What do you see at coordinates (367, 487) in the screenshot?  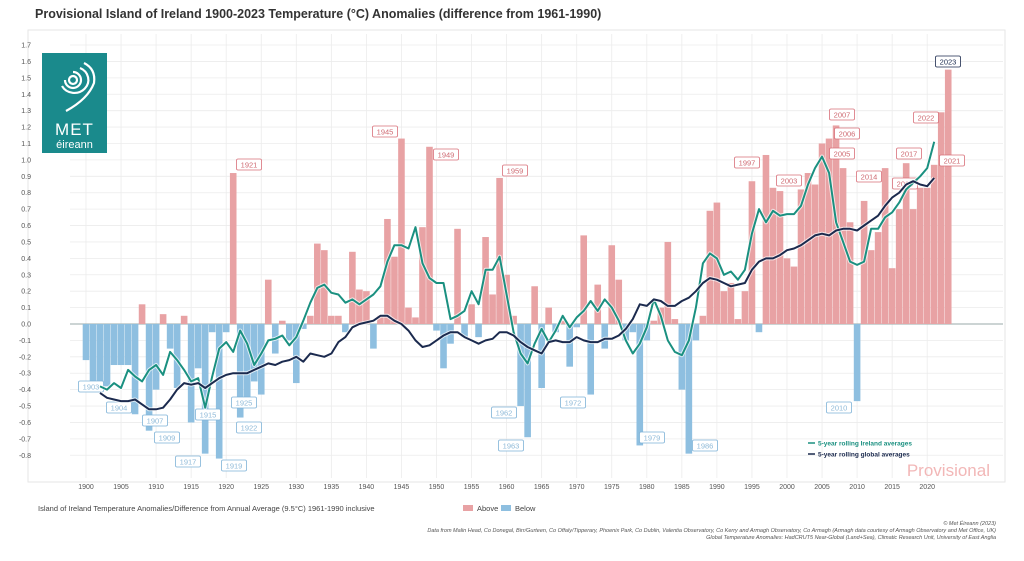 I see `x-tick-label: 1940` at bounding box center [367, 487].